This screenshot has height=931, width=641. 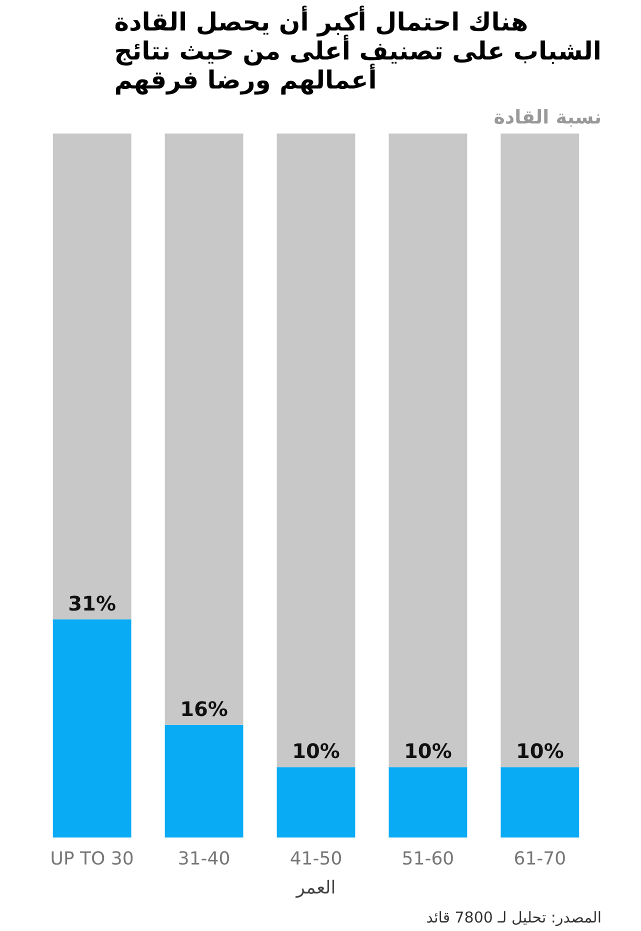 I want to click on data-label: 16%, so click(x=204, y=708).